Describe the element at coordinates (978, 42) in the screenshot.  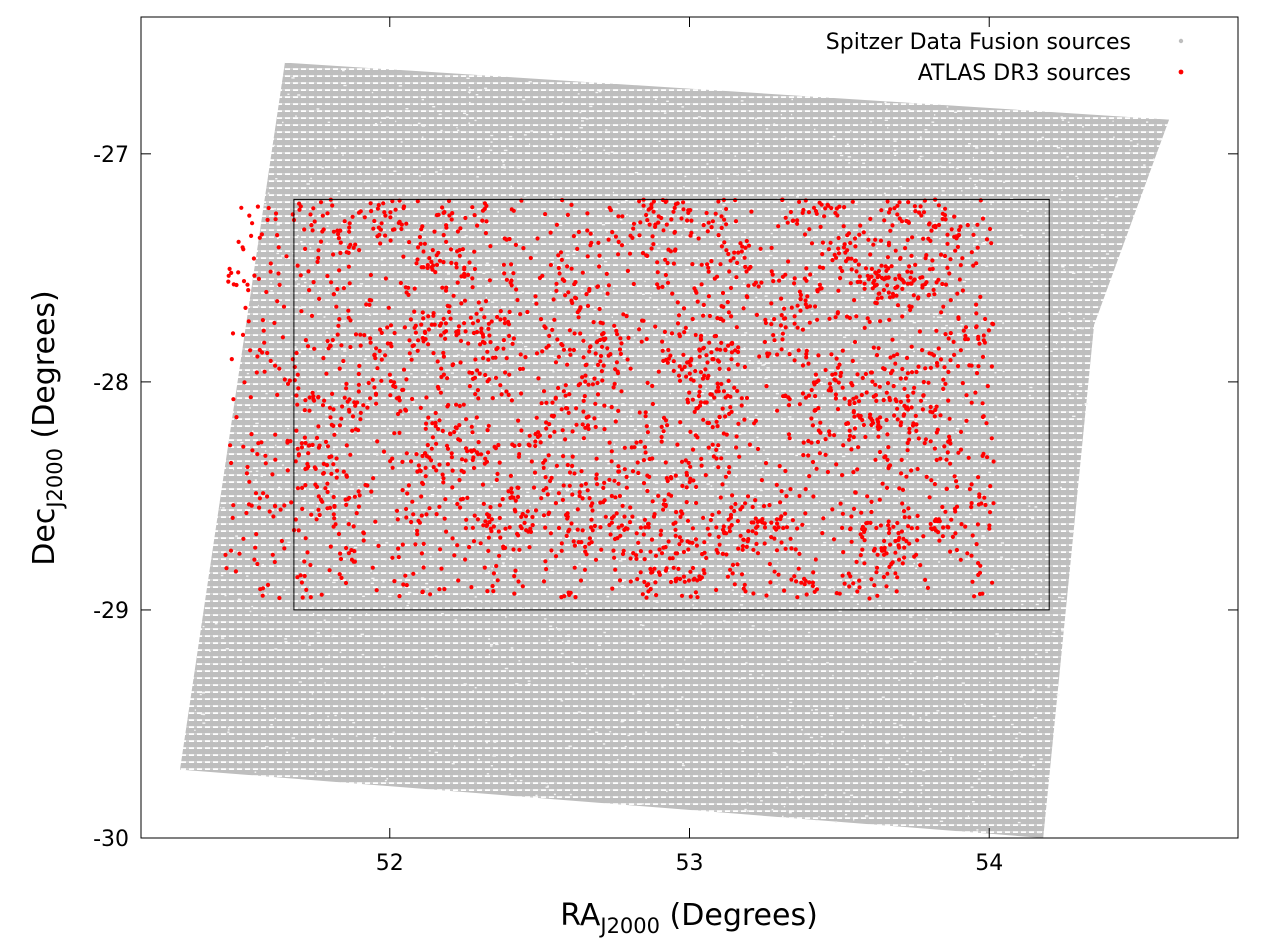
I see `legend-label-spitzer: Spitzer Data Fusion sources` at that location.